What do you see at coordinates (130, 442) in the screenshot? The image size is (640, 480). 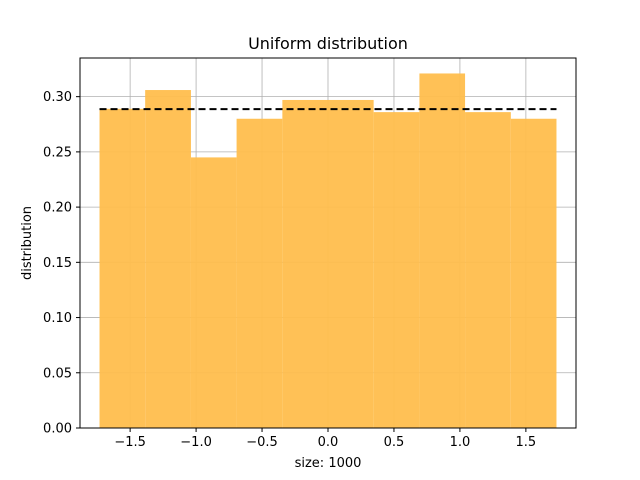 I see `x-tick-label-0: −1.5` at bounding box center [130, 442].